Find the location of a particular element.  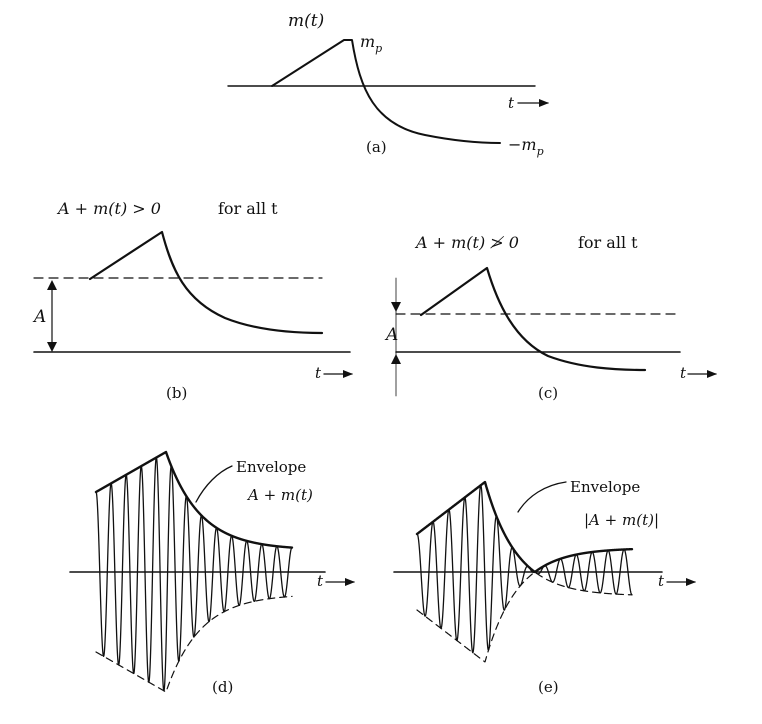

panel-d-envelope-label: Envelope is located at coordinates (271, 467).